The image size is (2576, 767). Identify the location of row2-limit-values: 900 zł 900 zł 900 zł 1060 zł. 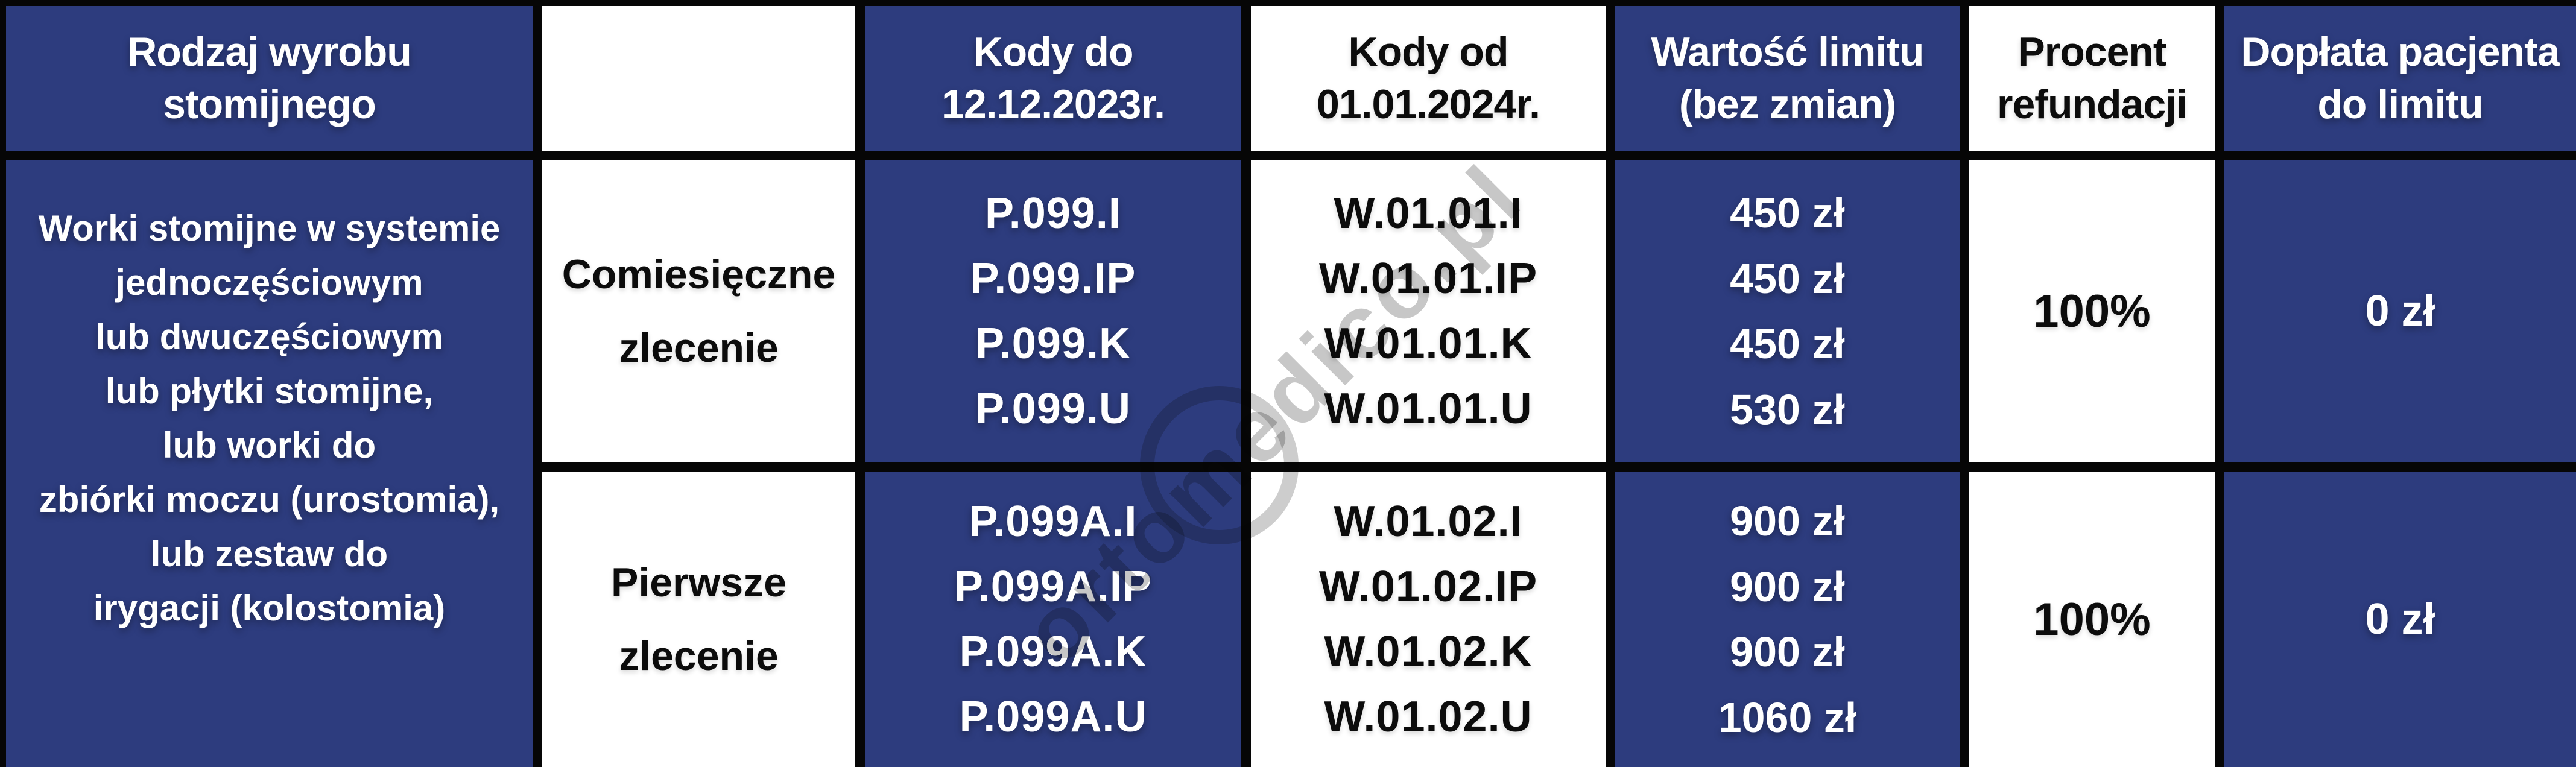
(1787, 619).